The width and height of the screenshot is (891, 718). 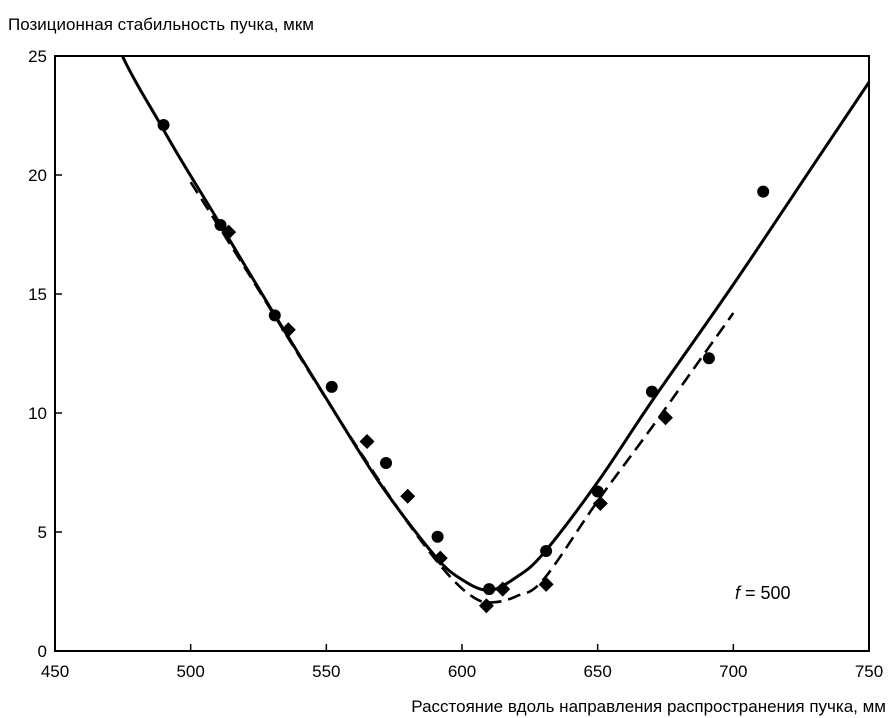 What do you see at coordinates (326, 671) in the screenshot?
I see `x-tick-label: 550` at bounding box center [326, 671].